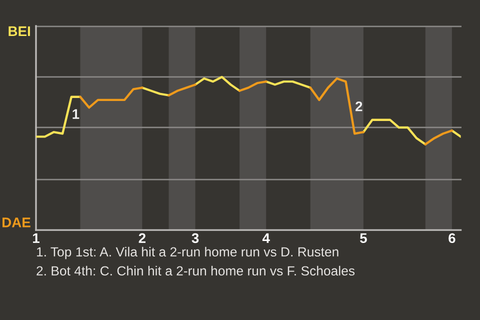 The width and height of the screenshot is (480, 320). What do you see at coordinates (363, 238) in the screenshot?
I see `x-tick-label: 5` at bounding box center [363, 238].